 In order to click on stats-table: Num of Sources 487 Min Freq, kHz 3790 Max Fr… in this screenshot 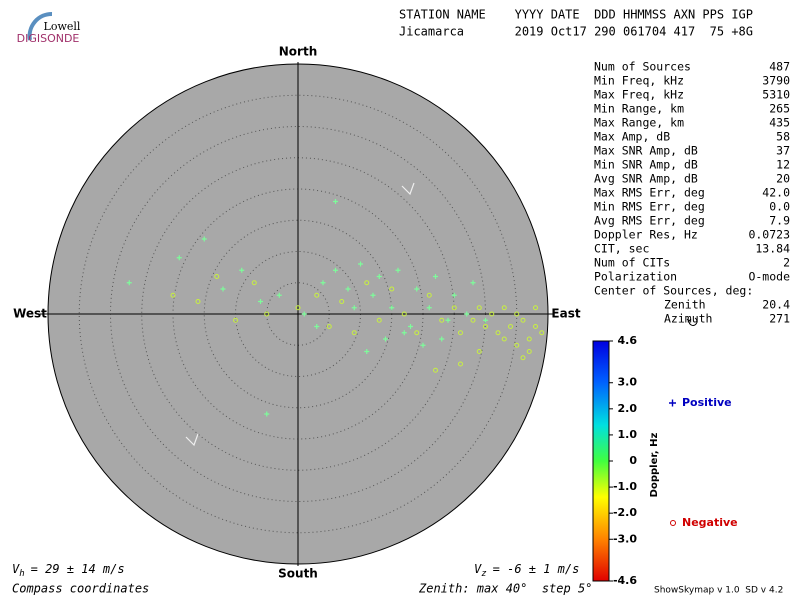, I will do `click(692, 193)`.